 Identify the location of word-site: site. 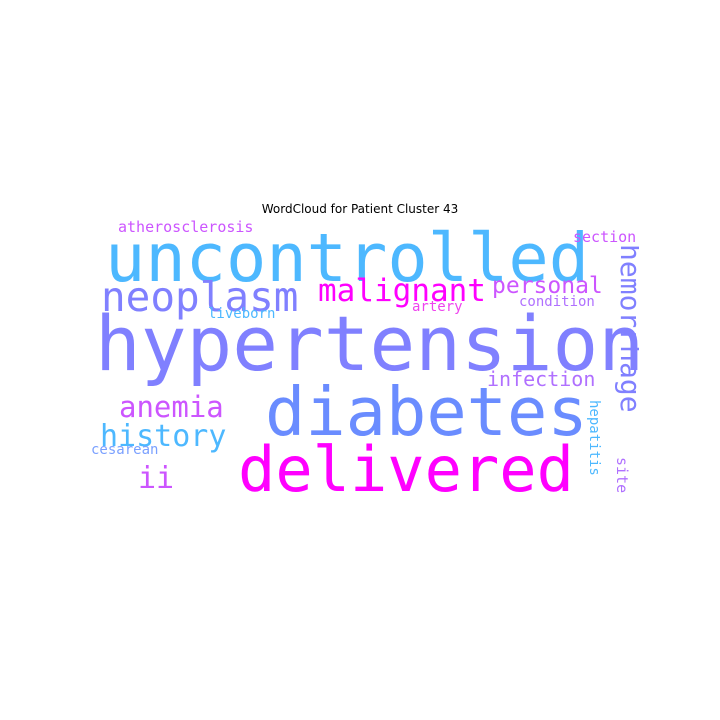
(622, 475).